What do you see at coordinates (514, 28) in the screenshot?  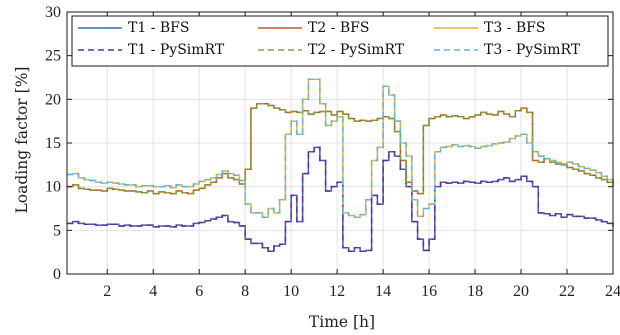 I see `legend-entry-label: T3 - BFS` at bounding box center [514, 28].